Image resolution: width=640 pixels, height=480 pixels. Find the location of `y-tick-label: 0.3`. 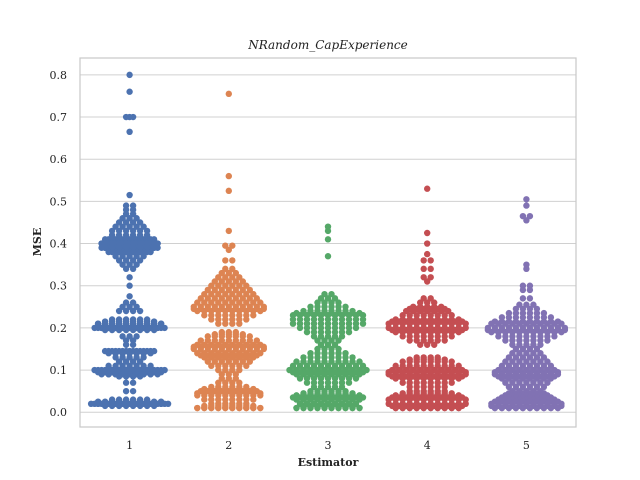

y-tick-label: 0.3 is located at coordinates (59, 286).